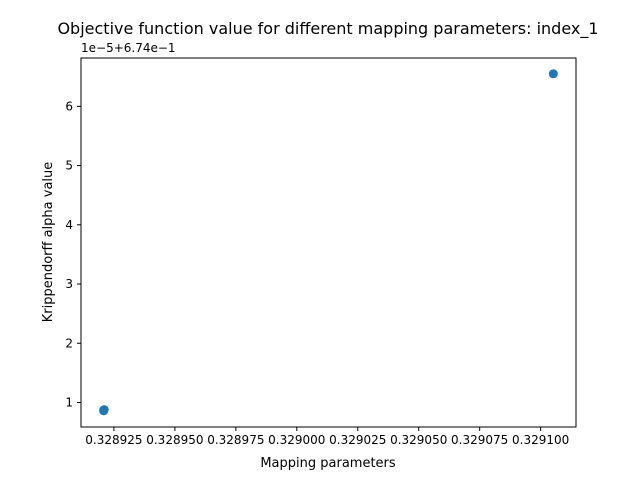 This screenshot has width=640, height=484. Describe the element at coordinates (418, 440) in the screenshot. I see `x-tick-label: 0.329050` at that location.